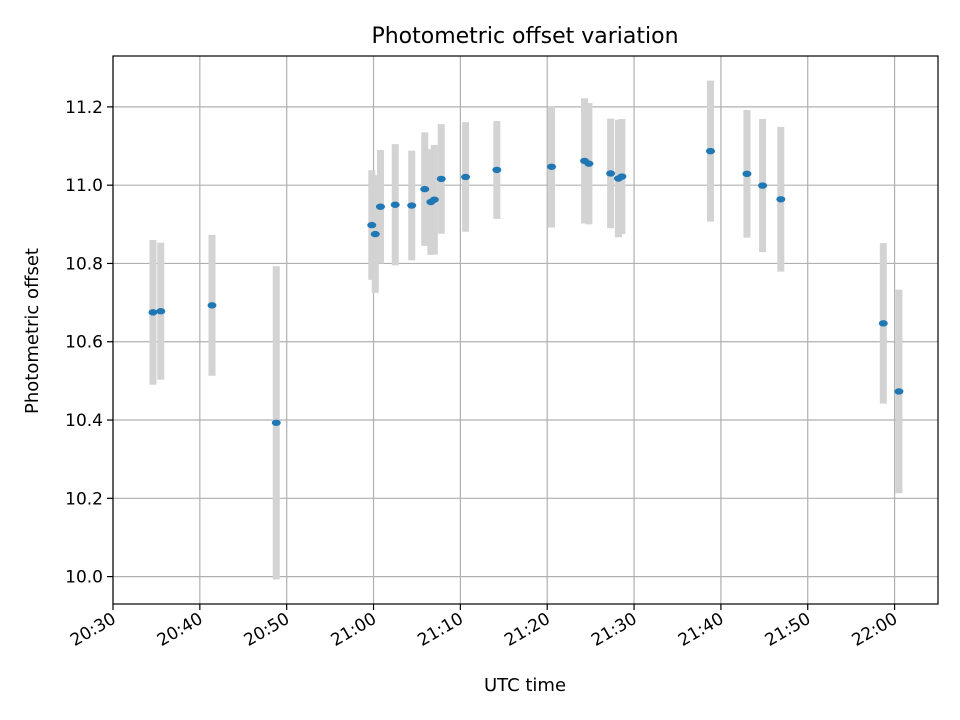 The width and height of the screenshot is (960, 720). I want to click on y-tick-label: 10.0, so click(84, 578).